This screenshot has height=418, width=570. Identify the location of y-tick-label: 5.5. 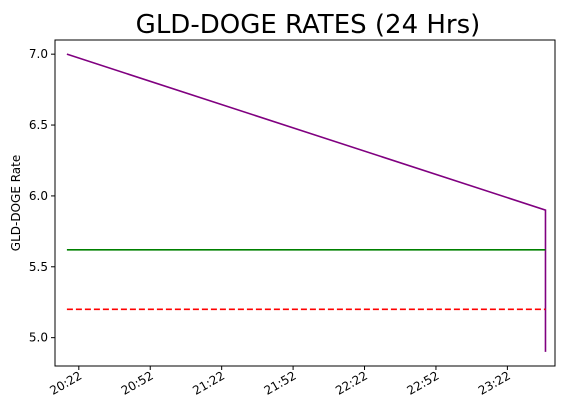
(38, 267).